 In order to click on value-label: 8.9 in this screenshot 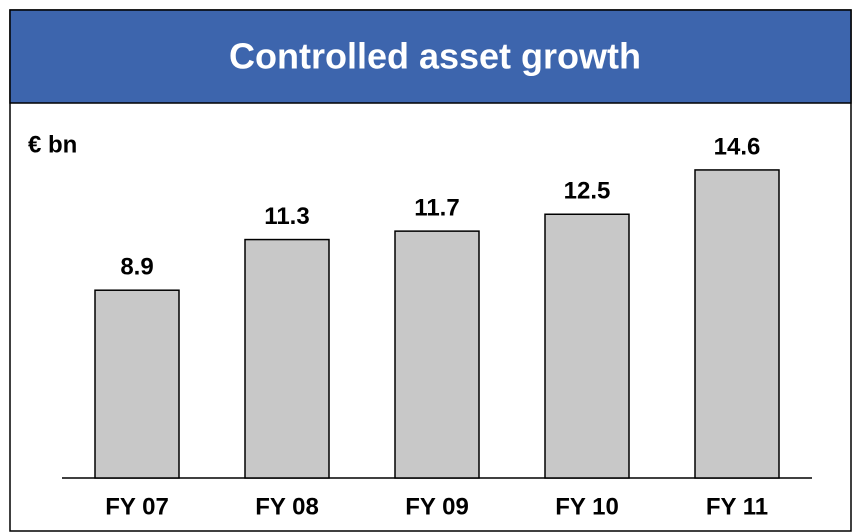, I will do `click(136, 267)`.